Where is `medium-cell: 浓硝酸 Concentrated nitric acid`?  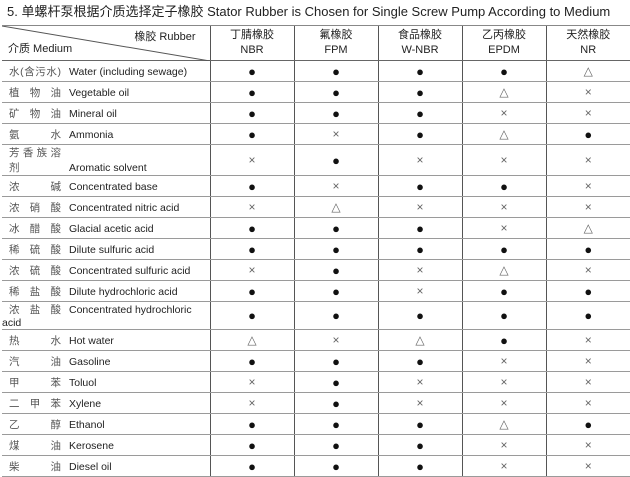 medium-cell: 浓硝酸 Concentrated nitric acid is located at coordinates (106, 207).